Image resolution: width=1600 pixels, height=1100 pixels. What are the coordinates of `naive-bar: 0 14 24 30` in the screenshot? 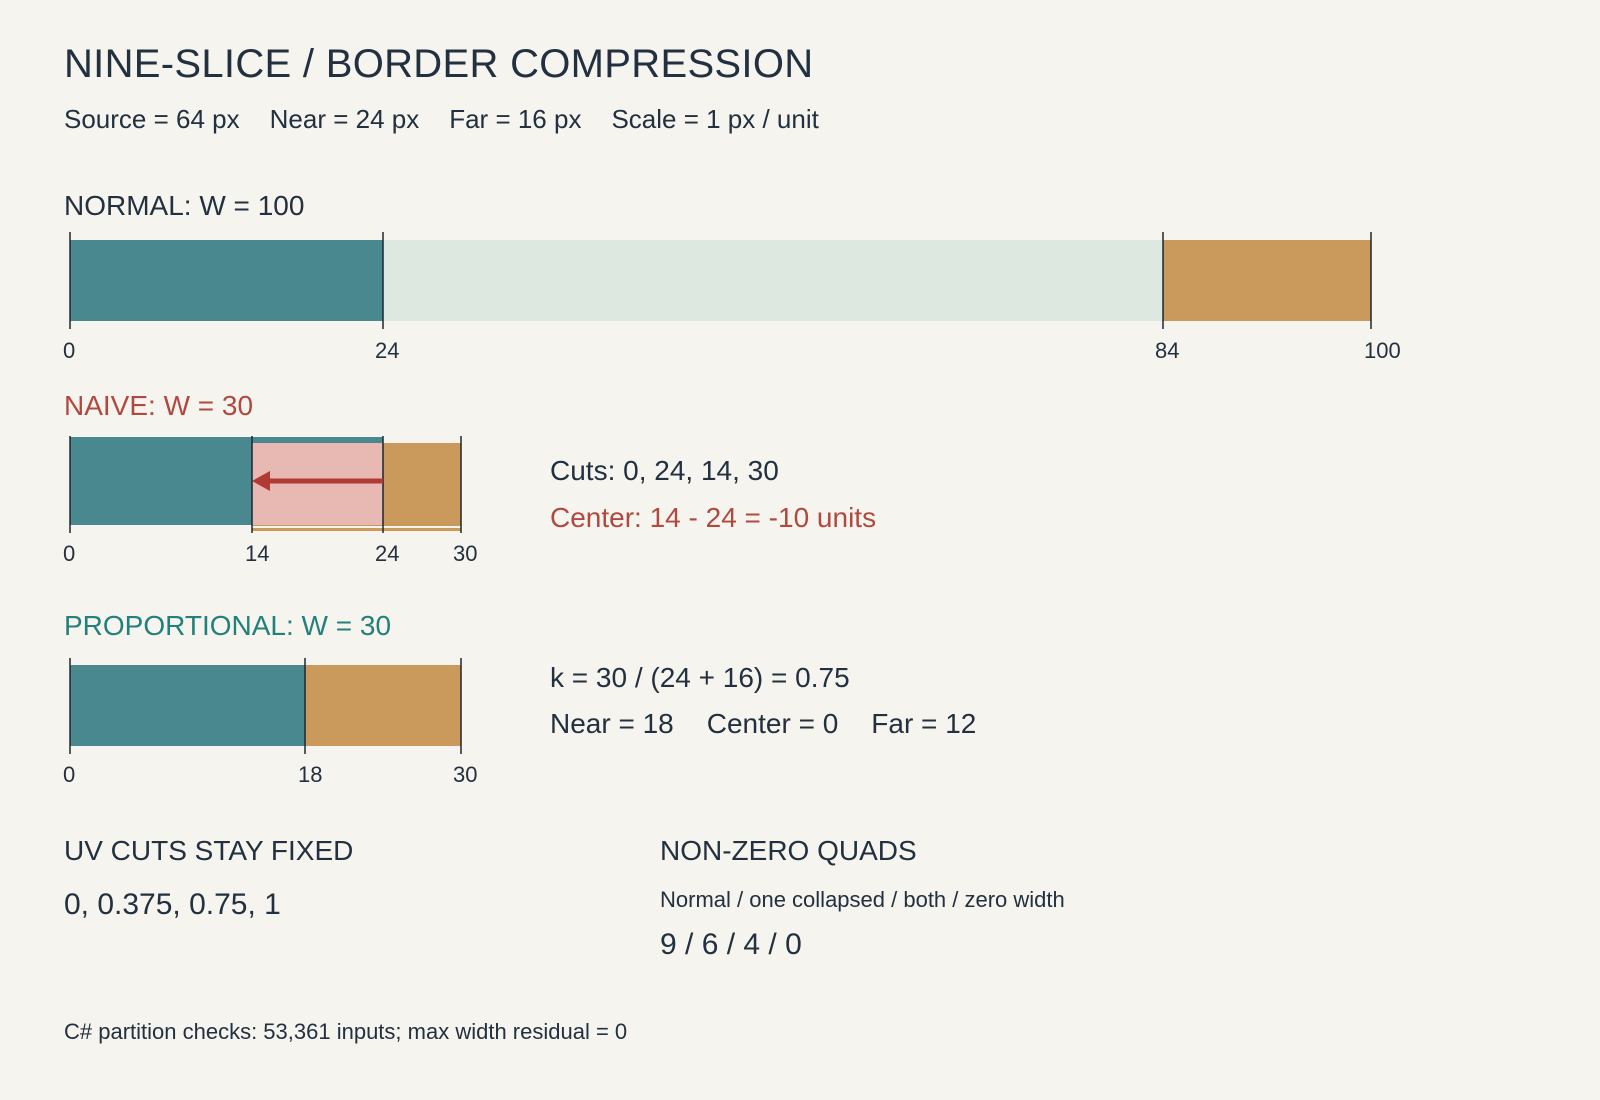 It's located at (270, 501).